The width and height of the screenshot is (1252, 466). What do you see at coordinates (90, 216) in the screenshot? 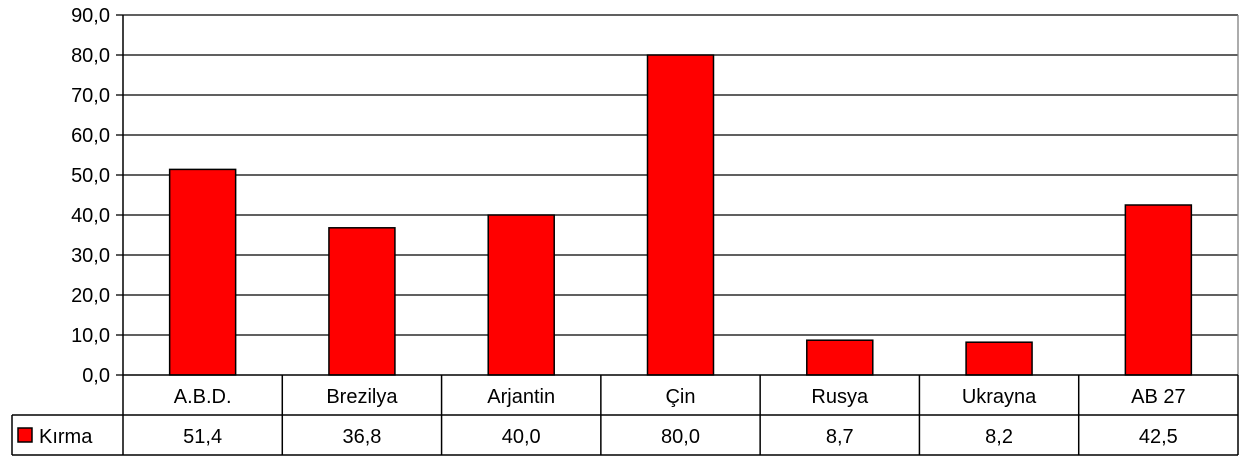
I see `y-tick-label: 40,0` at bounding box center [90, 216].